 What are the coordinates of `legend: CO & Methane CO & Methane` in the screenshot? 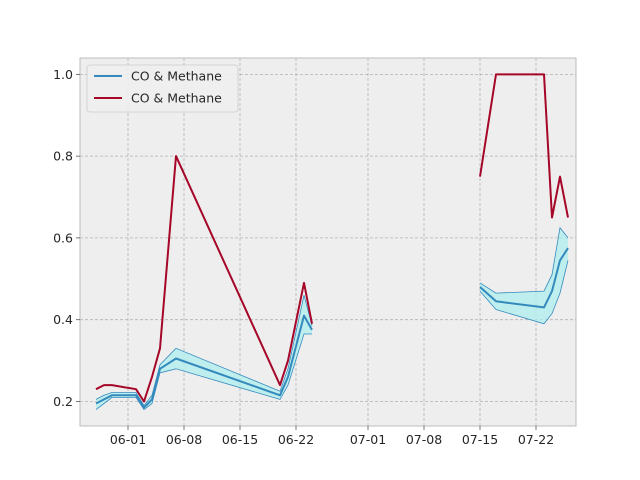 It's located at (162, 88).